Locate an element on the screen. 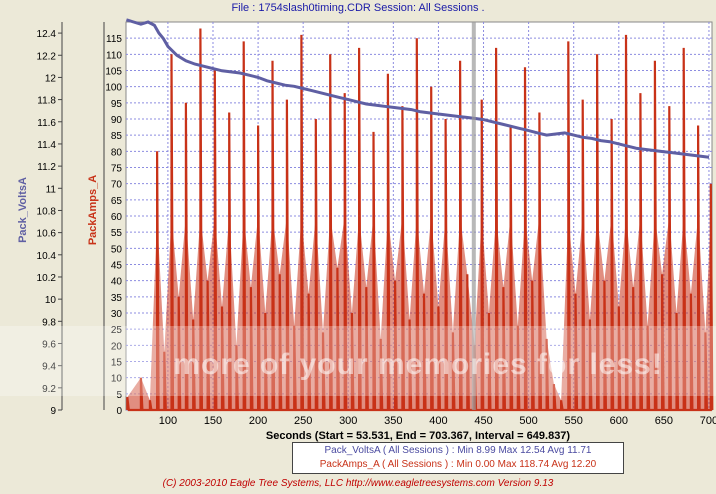 This screenshot has height=494, width=716. x-tick-label: 650 is located at coordinates (664, 421).